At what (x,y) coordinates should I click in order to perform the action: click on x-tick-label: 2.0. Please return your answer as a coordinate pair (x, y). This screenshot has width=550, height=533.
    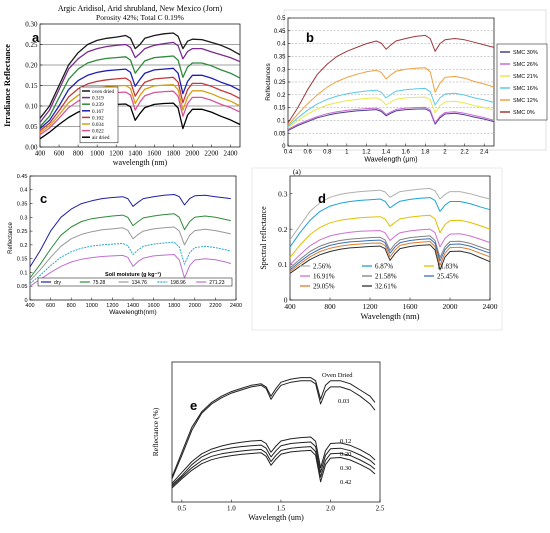
    Looking at the image, I should click on (330, 509).